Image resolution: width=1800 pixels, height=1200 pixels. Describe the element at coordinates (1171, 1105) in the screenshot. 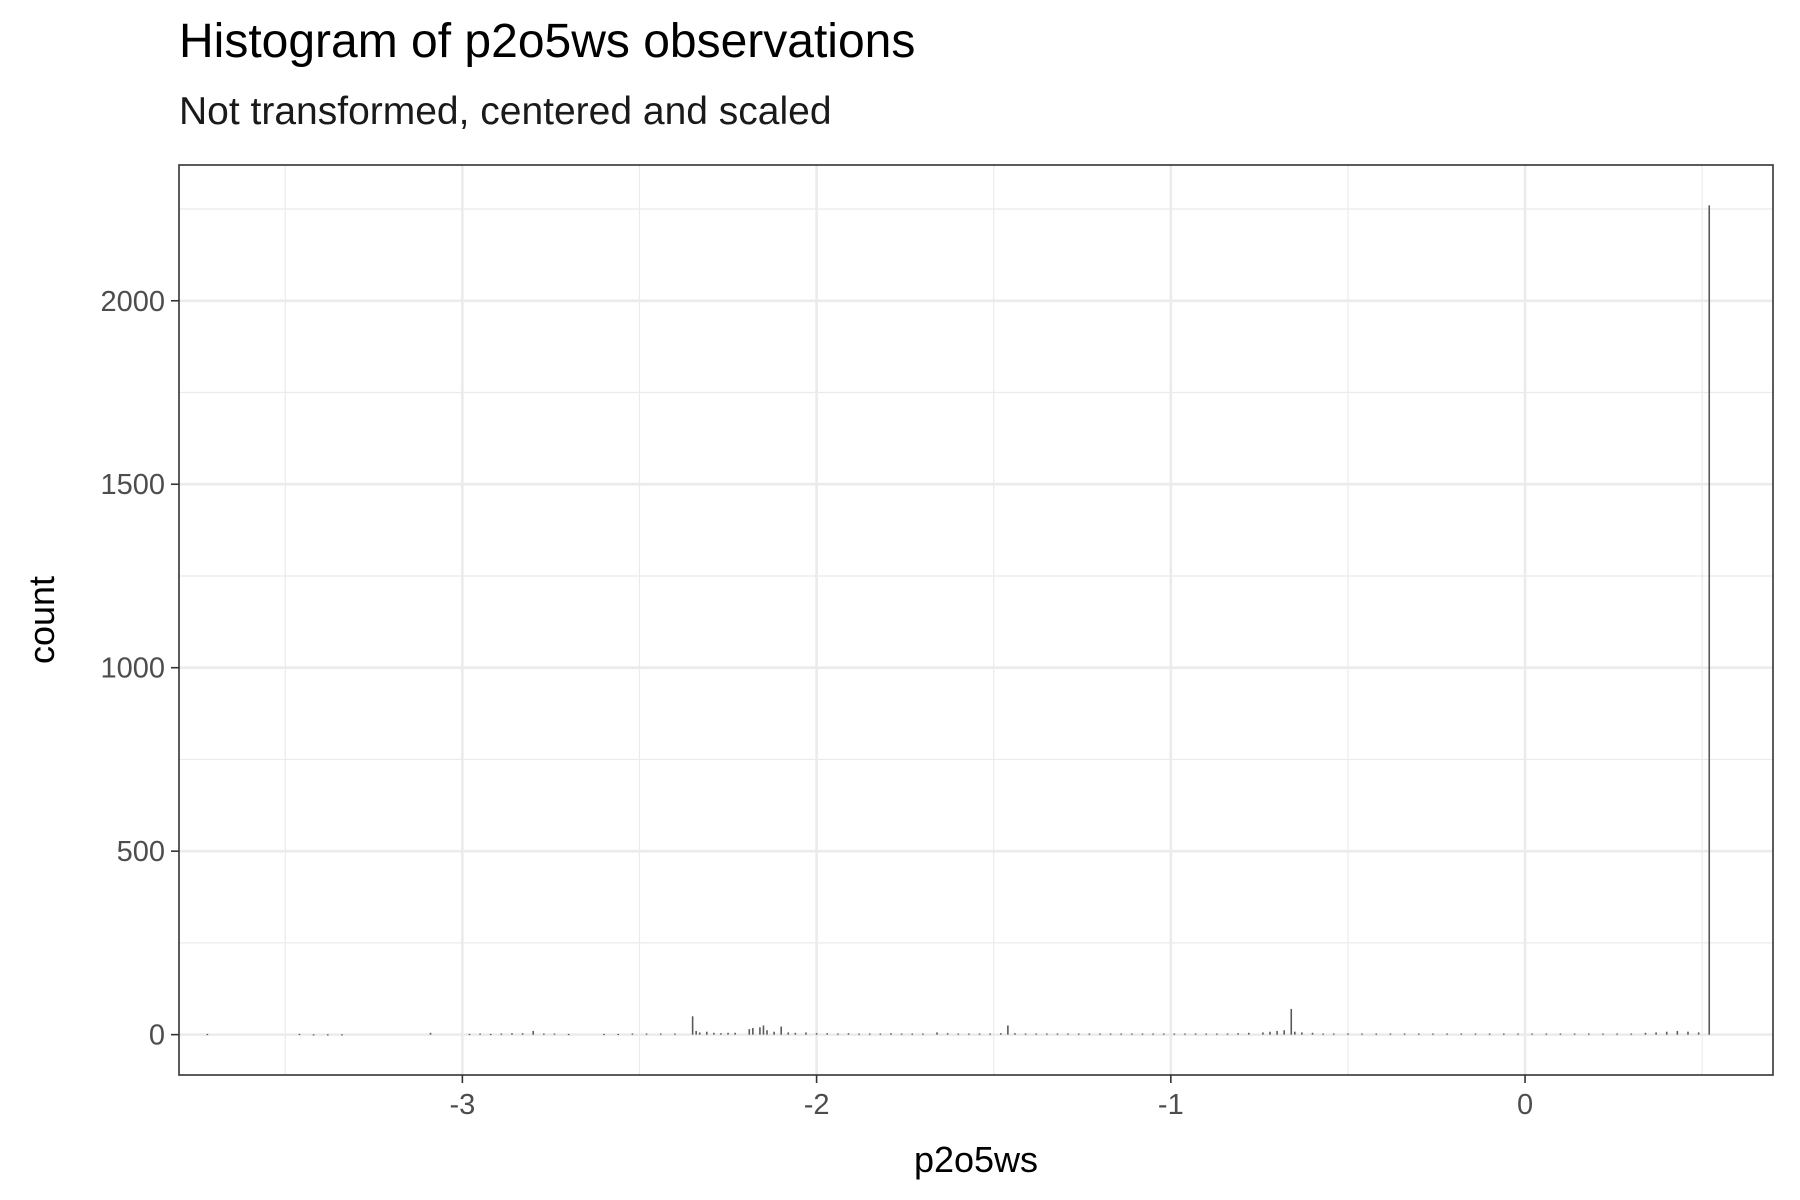

I see `x-tick-label: -1` at that location.